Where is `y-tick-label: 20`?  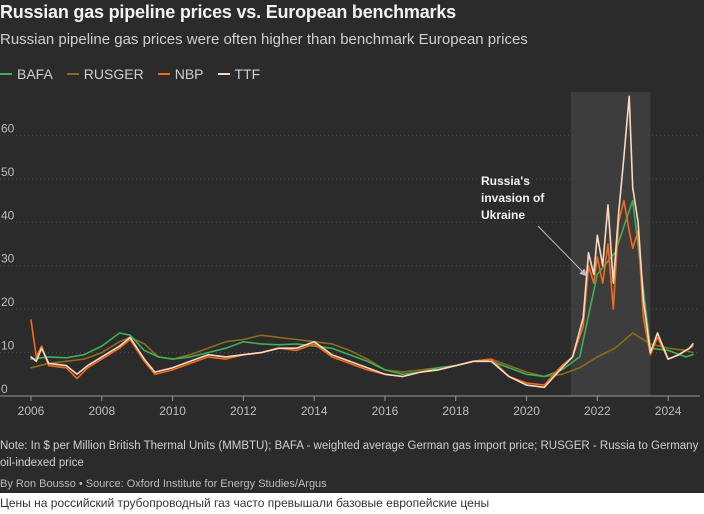
y-tick-label: 20 is located at coordinates (8, 302).